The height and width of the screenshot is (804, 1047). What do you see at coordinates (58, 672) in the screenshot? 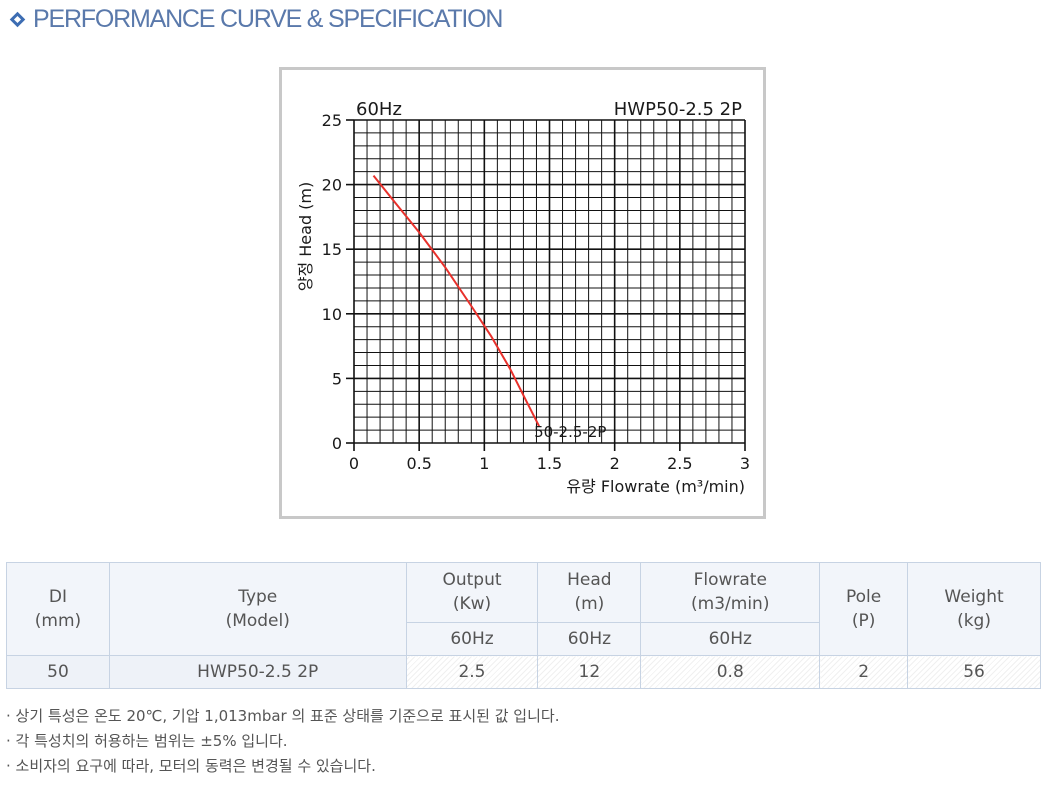
I see `cell-di: 50` at bounding box center [58, 672].